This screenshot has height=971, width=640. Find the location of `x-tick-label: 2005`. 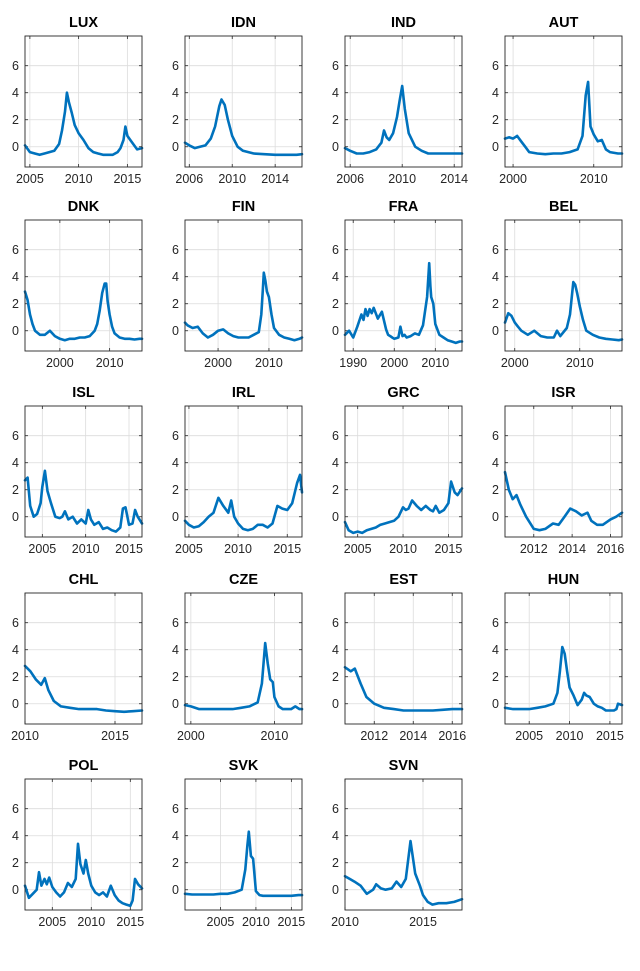

x-tick-label: 2005 is located at coordinates (221, 922).